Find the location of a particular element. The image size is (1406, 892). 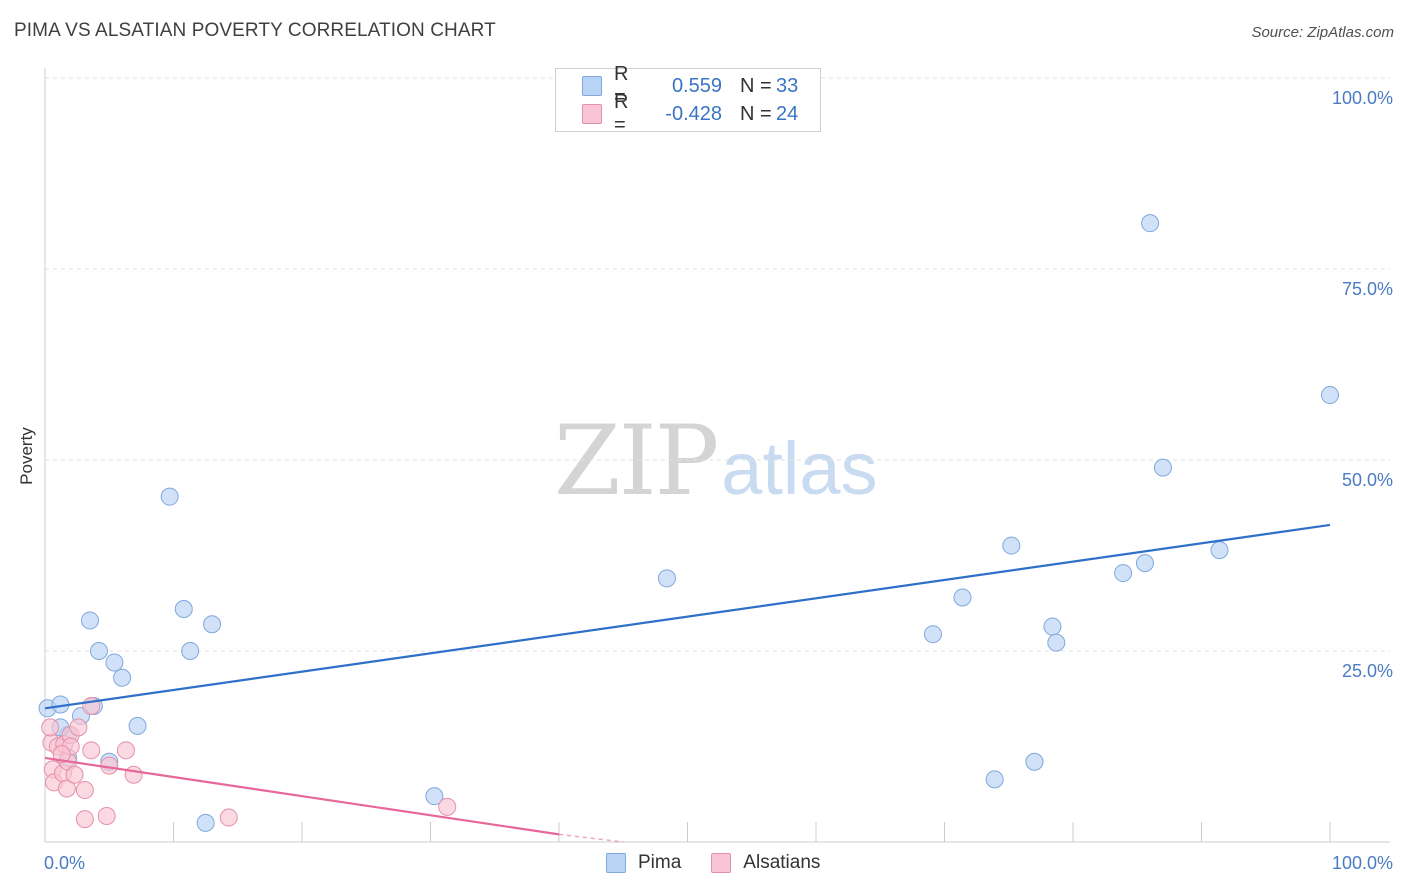

r-value: -0.428 is located at coordinates (693, 113).